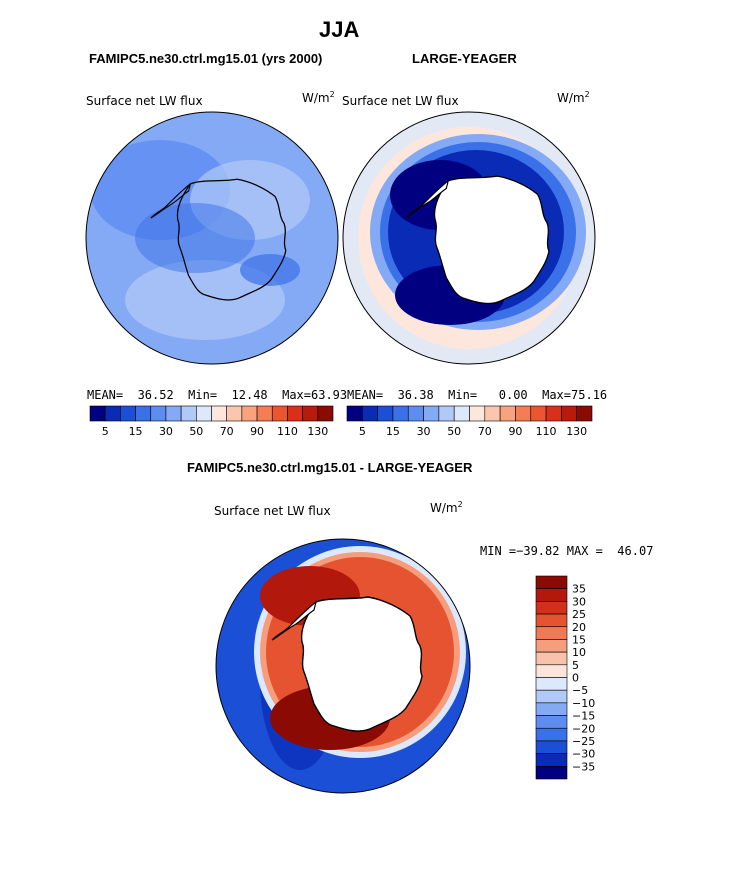  Describe the element at coordinates (579, 614) in the screenshot. I see `colorbar-difference-tick-2: 25` at that location.